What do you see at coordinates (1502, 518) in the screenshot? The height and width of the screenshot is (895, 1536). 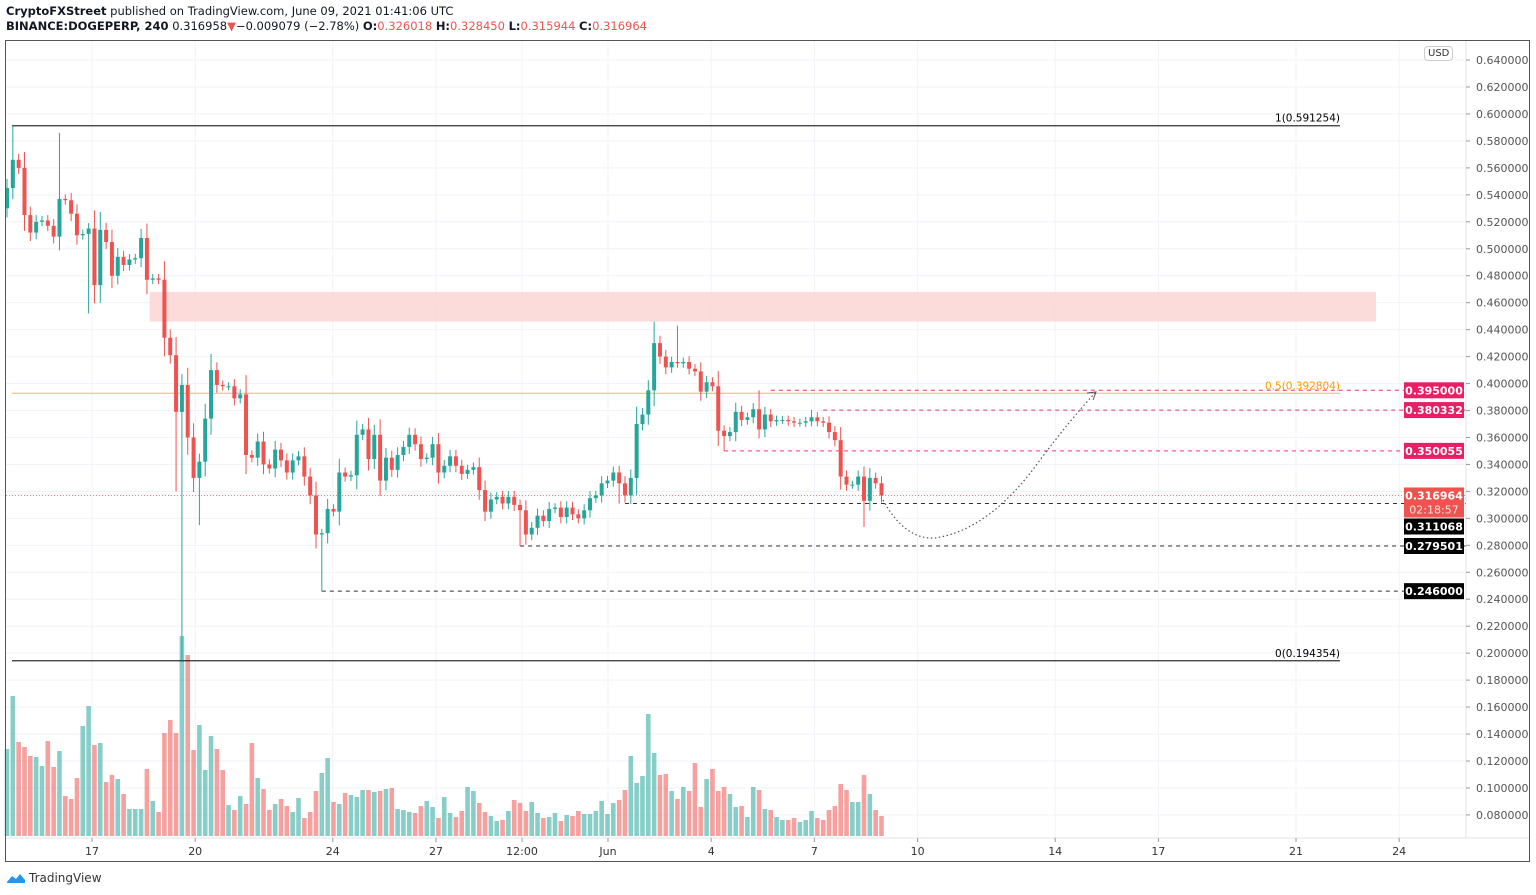 I see `y-tick-label: 0.300000` at bounding box center [1502, 518].